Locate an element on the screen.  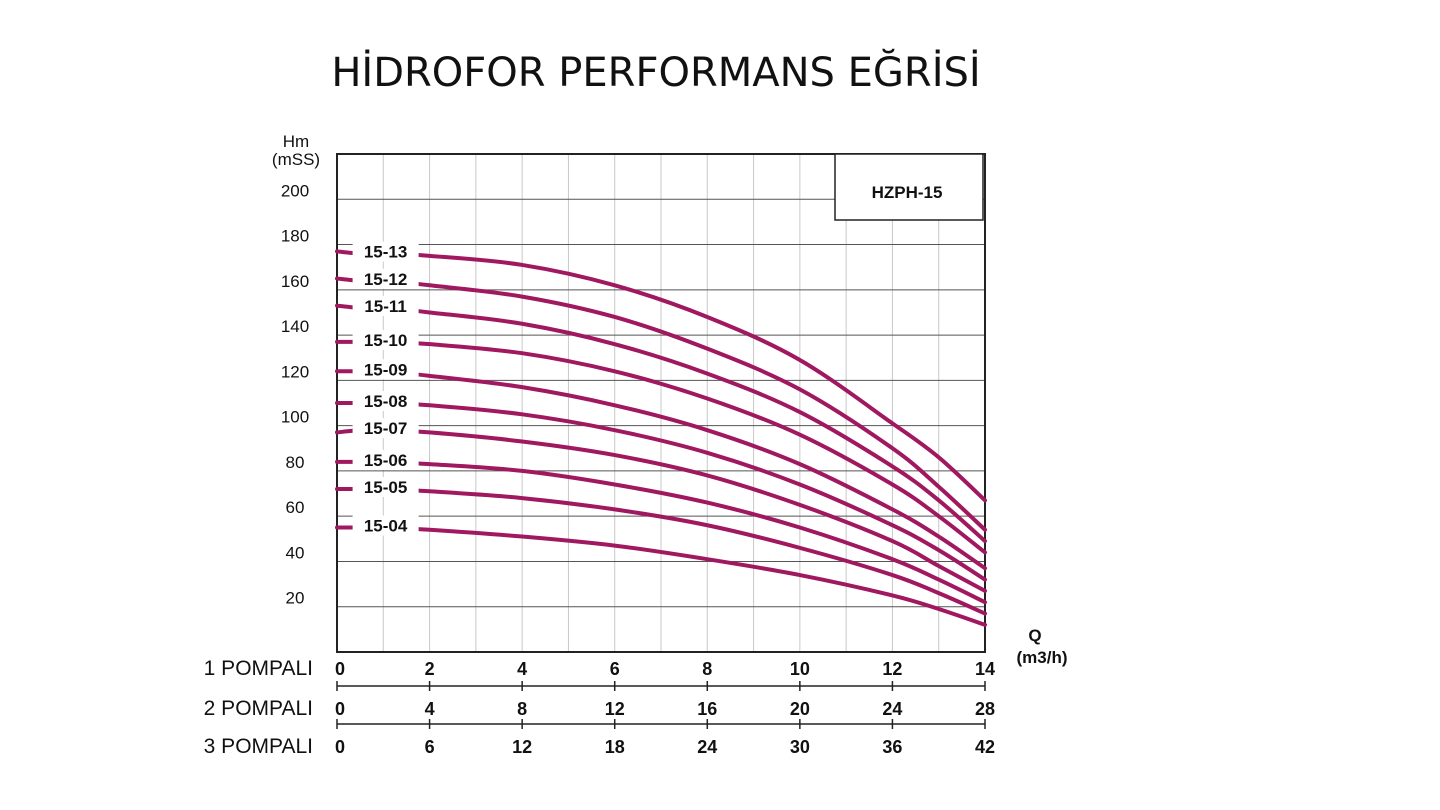
y-tick-label: 20 is located at coordinates (295, 598).